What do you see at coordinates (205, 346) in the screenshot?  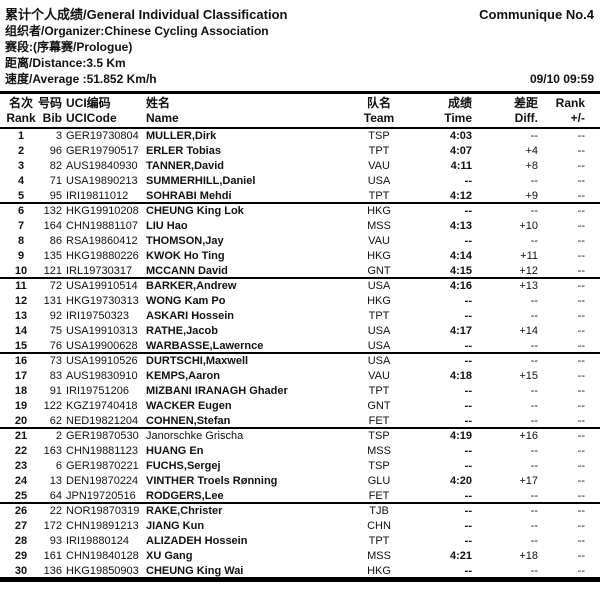 I see `cell-name: WARBASSE,Lawernce` at bounding box center [205, 346].